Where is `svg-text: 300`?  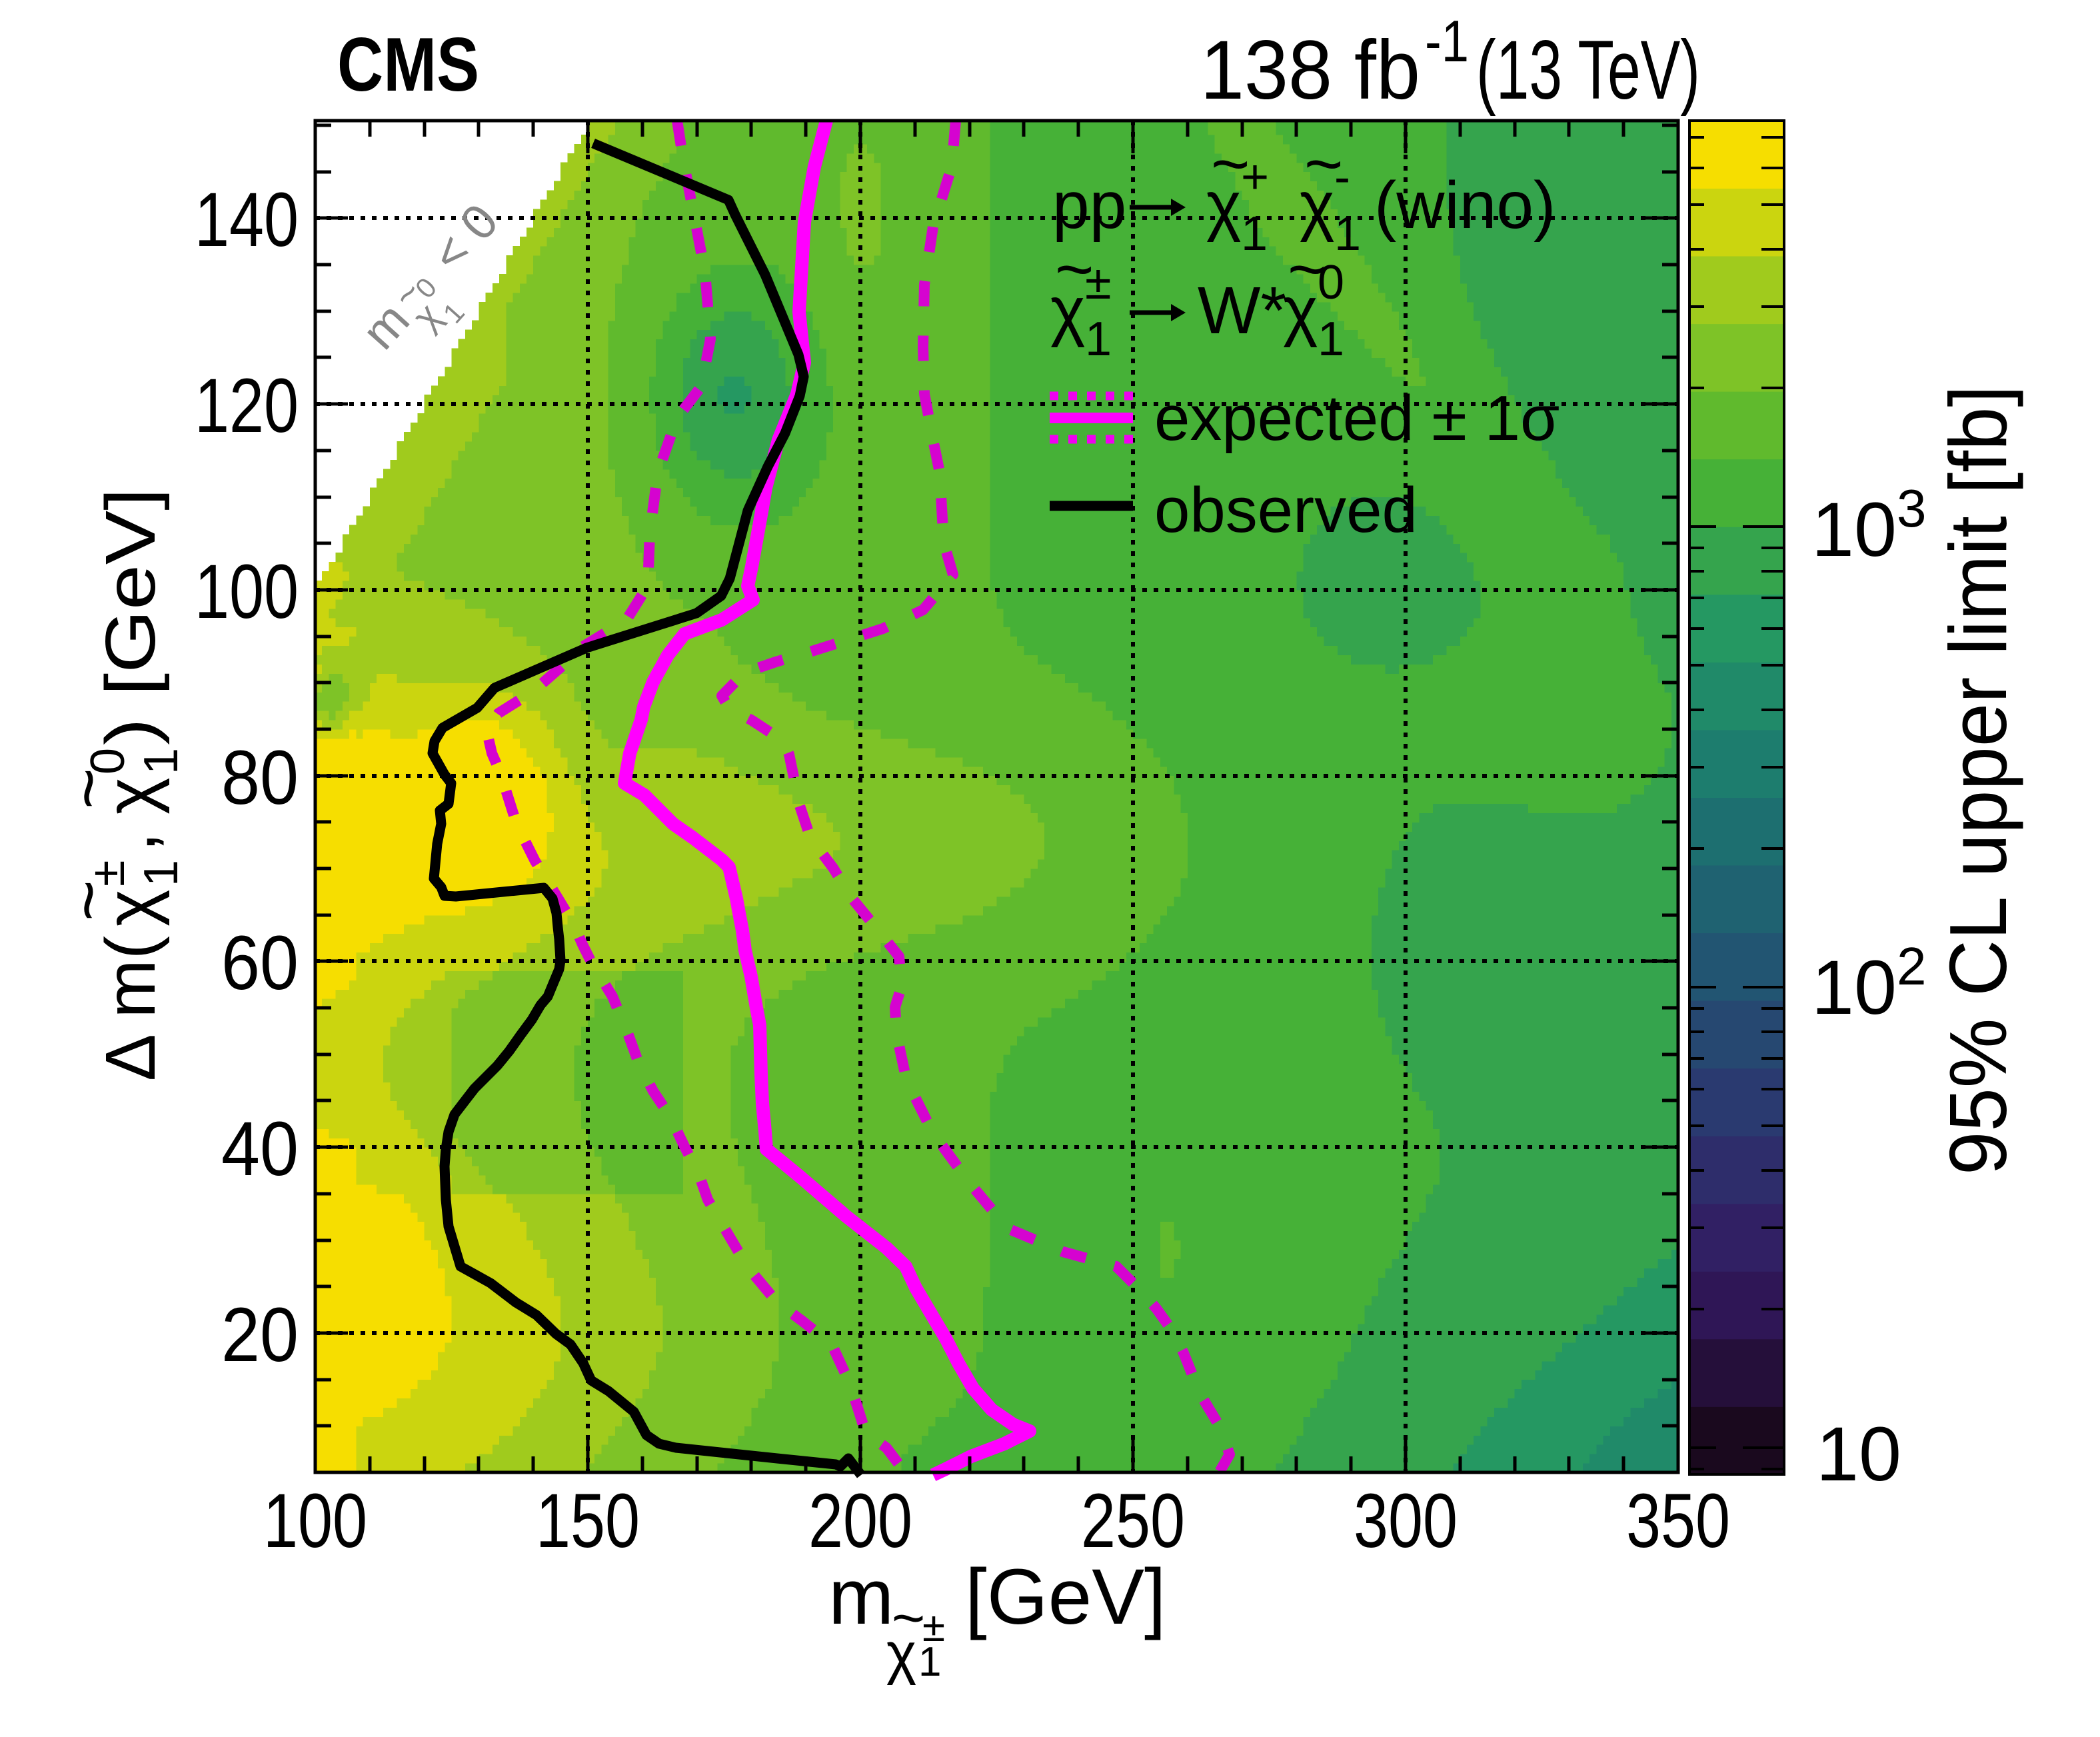 svg-text: 300 is located at coordinates (1406, 1521).